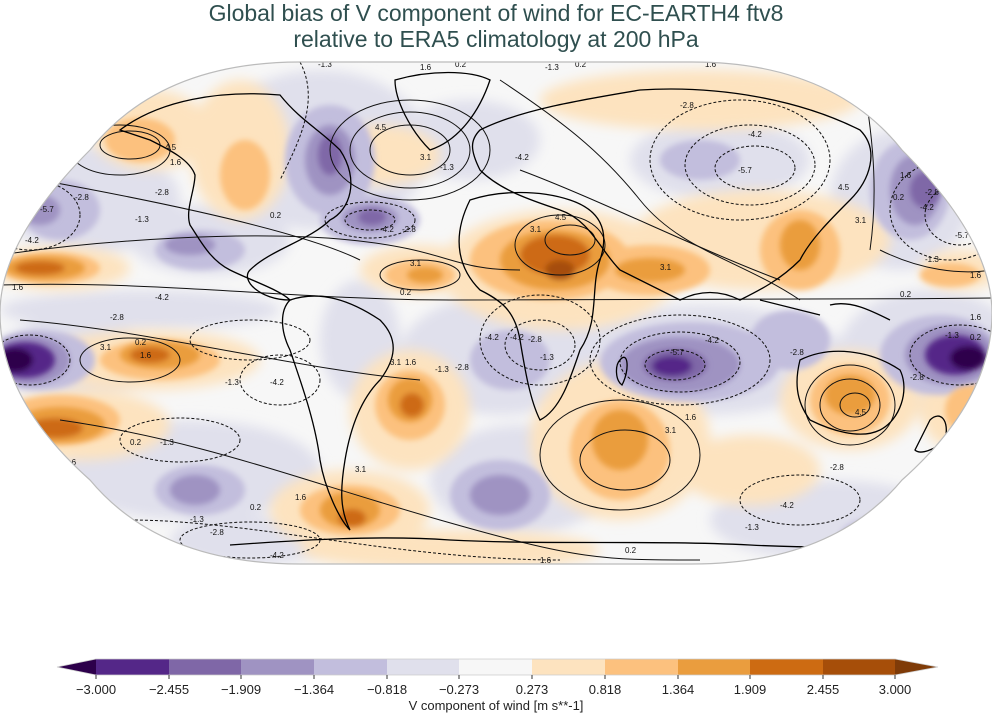 This screenshot has height=716, width=992. What do you see at coordinates (497, 668) in the screenshot?
I see `colorbar` at bounding box center [497, 668].